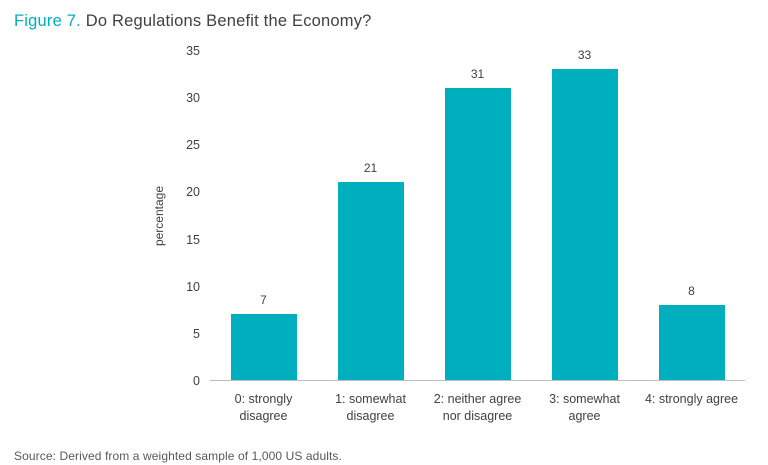  I want to click on x-category-label: 3: somewhat agree, so click(584, 408).